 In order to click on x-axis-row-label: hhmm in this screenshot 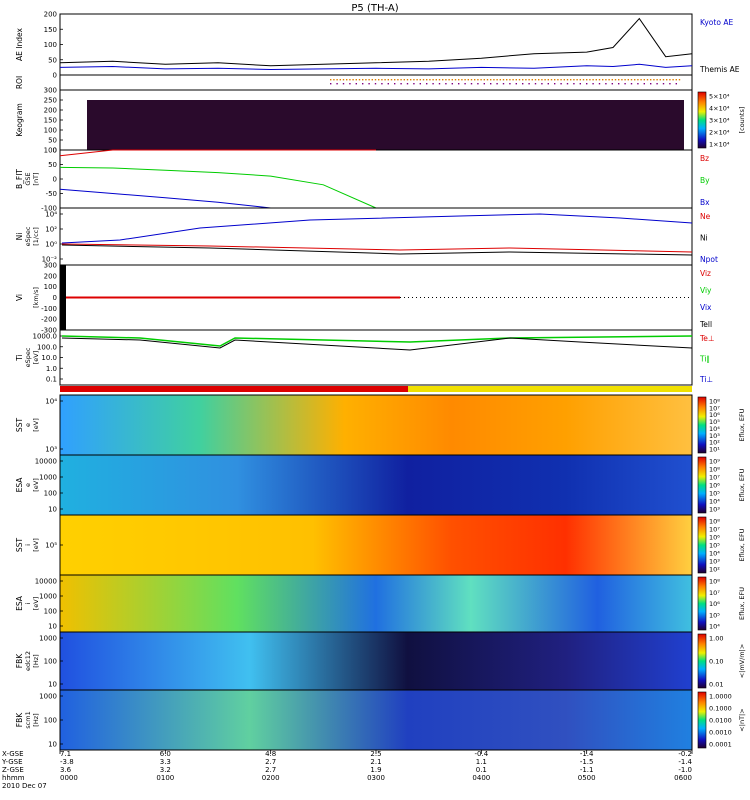, I will do `click(13, 778)`.